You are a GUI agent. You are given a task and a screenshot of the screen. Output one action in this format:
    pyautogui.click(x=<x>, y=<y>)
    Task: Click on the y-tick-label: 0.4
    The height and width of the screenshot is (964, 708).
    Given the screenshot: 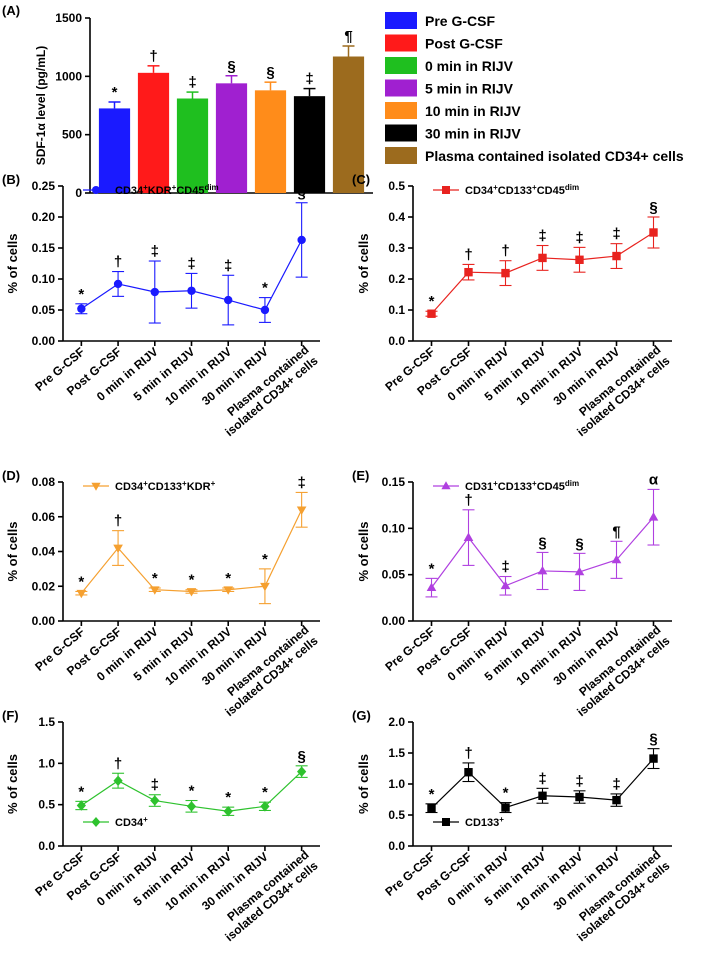 What is the action you would take?
    pyautogui.click(x=396, y=217)
    